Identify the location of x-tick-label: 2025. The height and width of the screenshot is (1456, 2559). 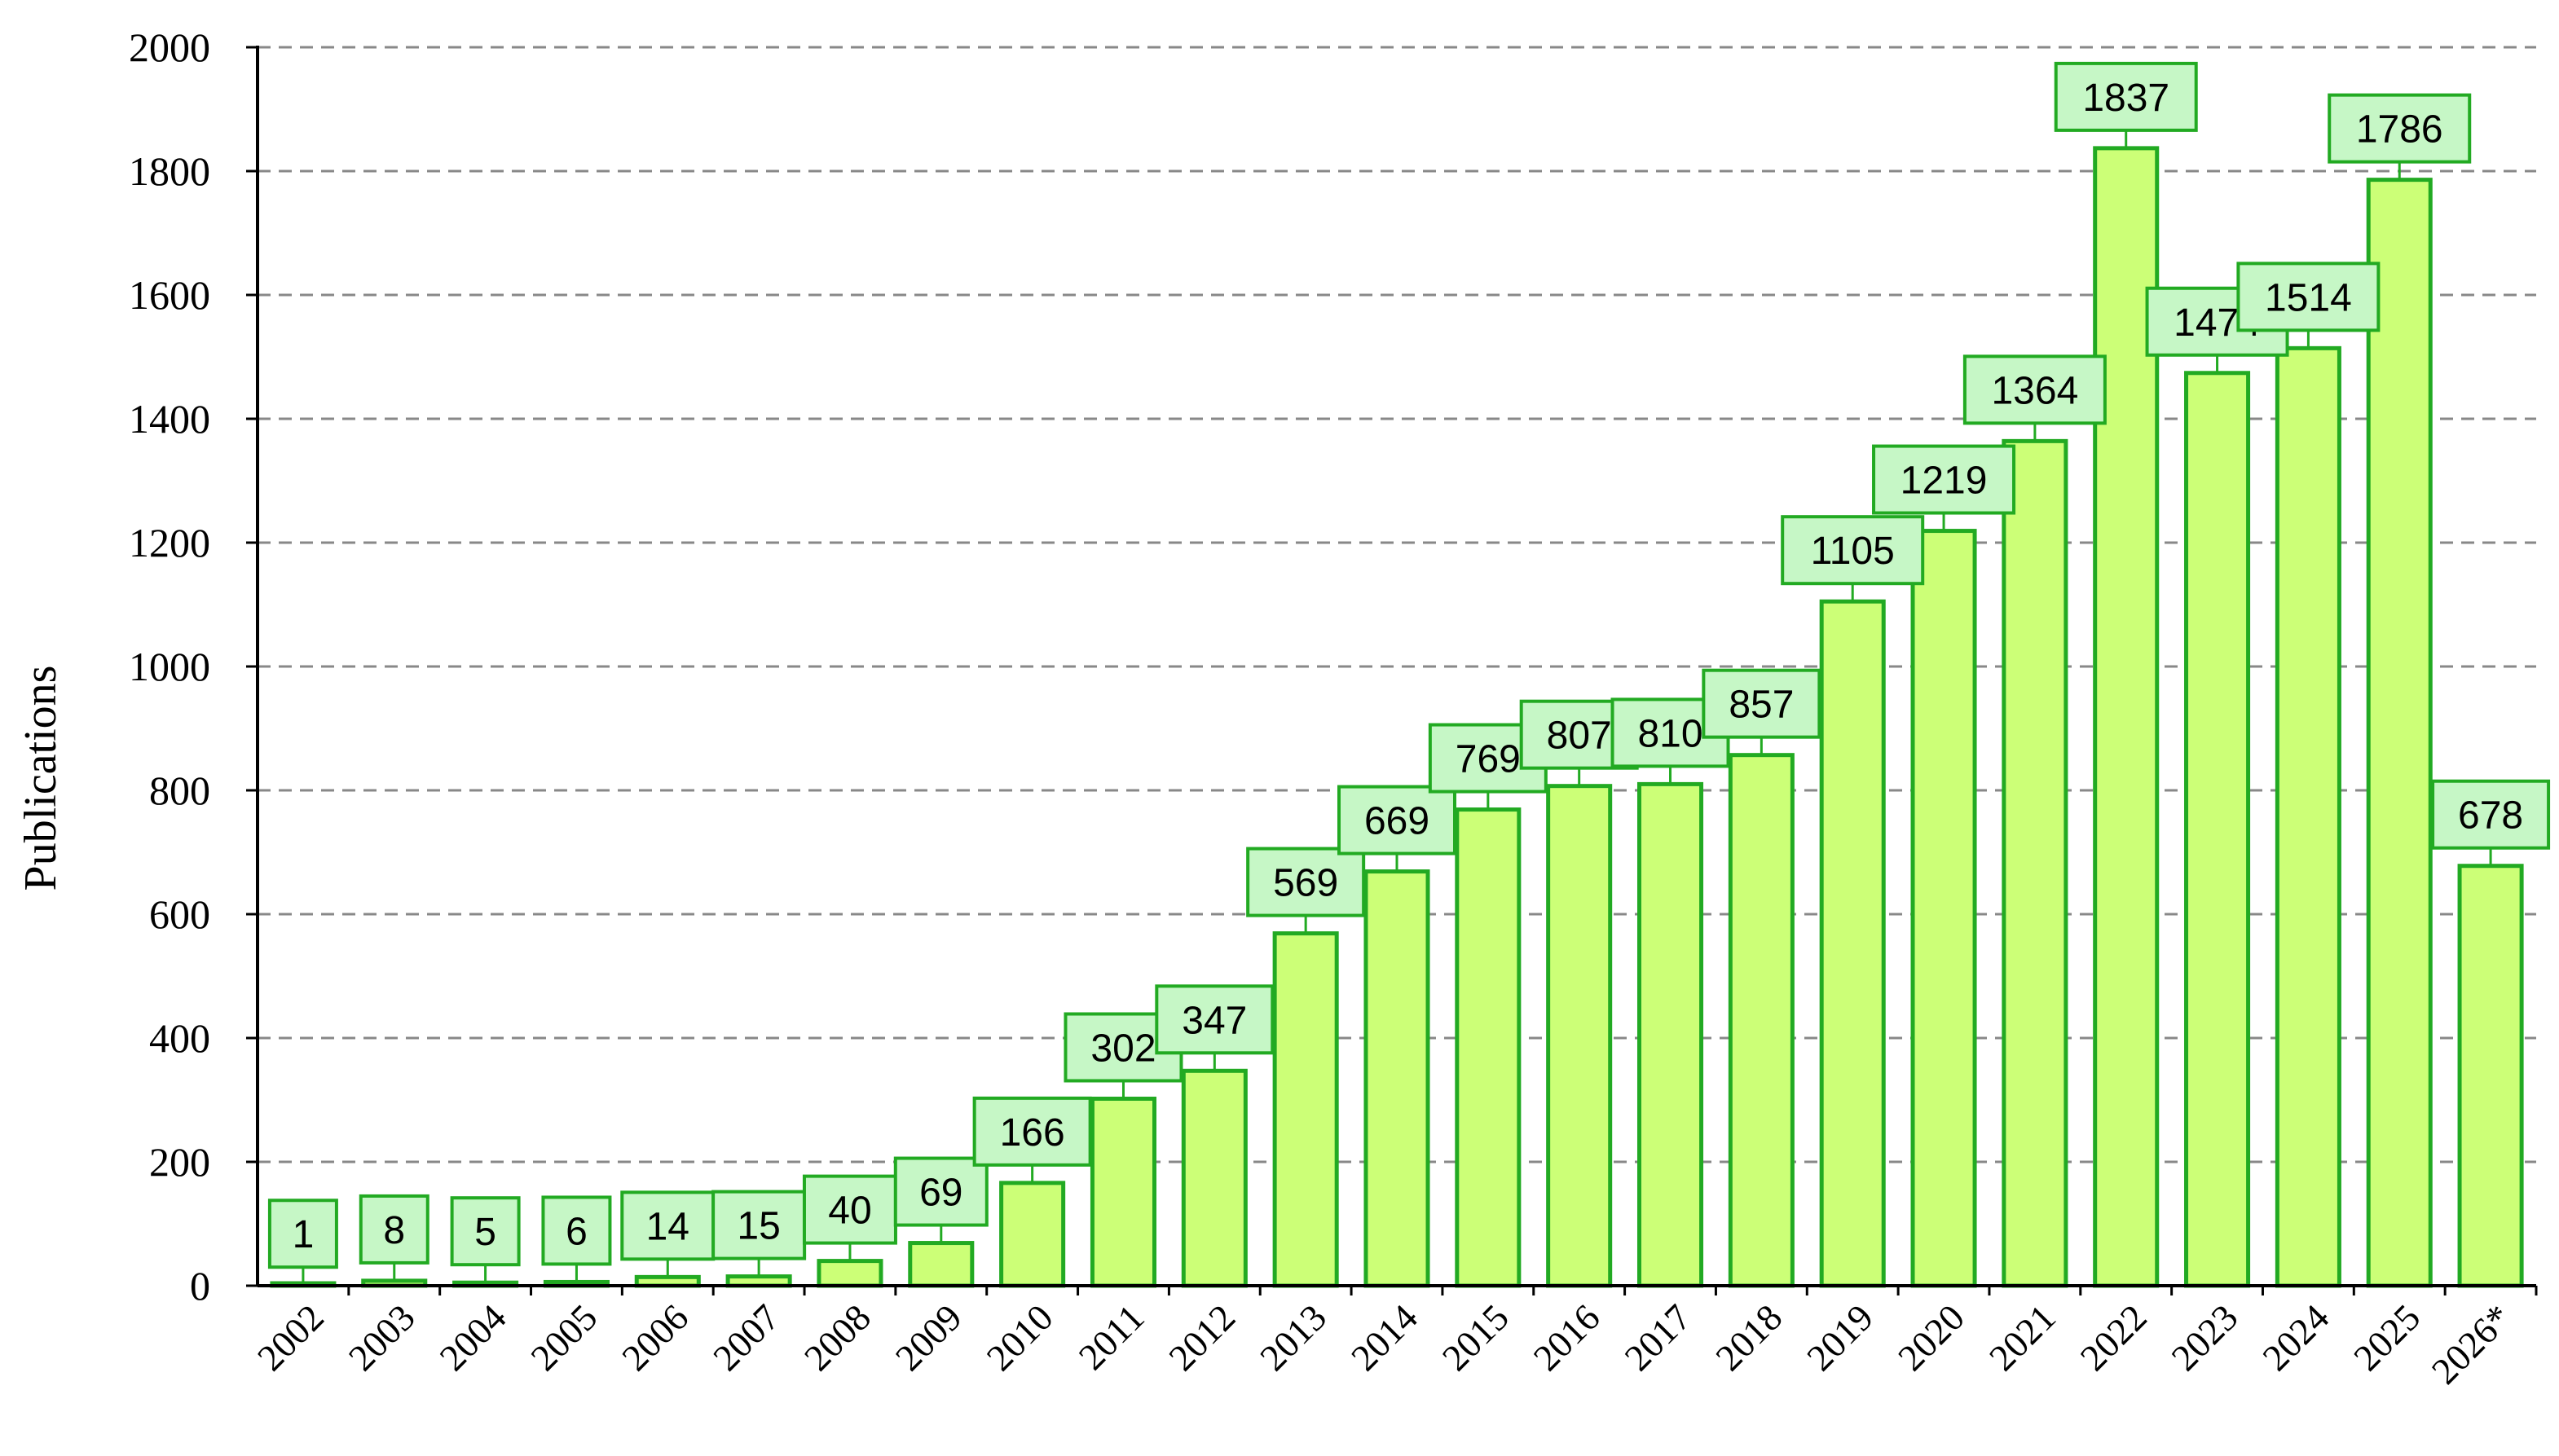
(2386, 1337).